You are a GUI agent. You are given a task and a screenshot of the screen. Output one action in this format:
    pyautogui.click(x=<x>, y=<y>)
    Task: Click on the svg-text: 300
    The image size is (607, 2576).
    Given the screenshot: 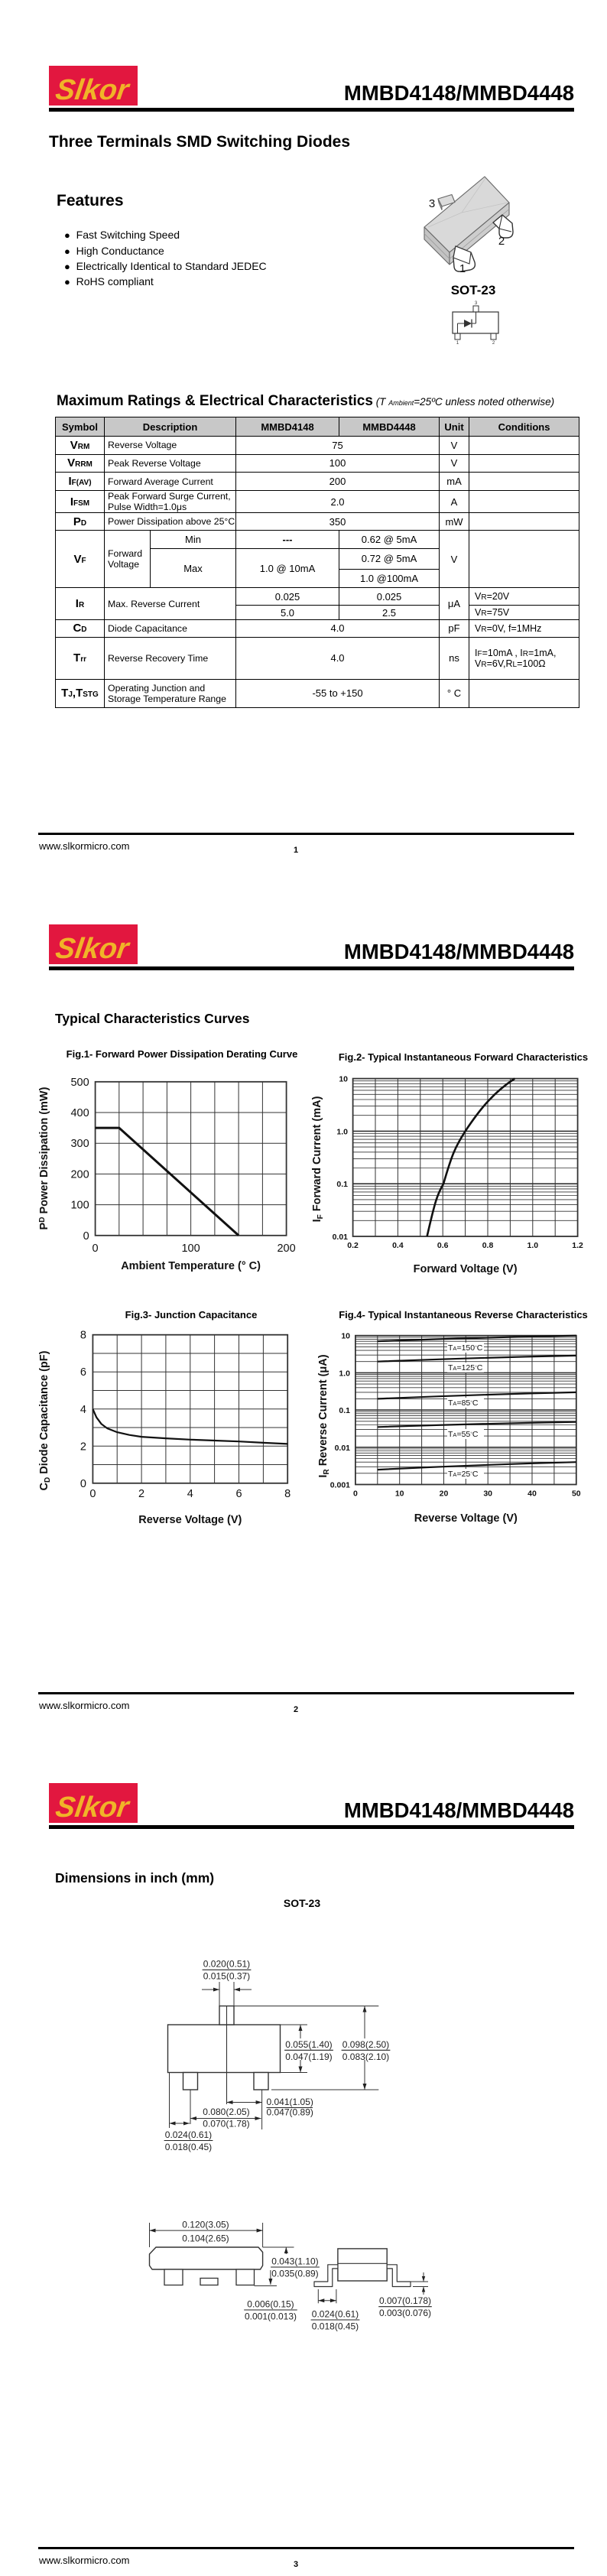 What is the action you would take?
    pyautogui.click(x=79, y=1144)
    